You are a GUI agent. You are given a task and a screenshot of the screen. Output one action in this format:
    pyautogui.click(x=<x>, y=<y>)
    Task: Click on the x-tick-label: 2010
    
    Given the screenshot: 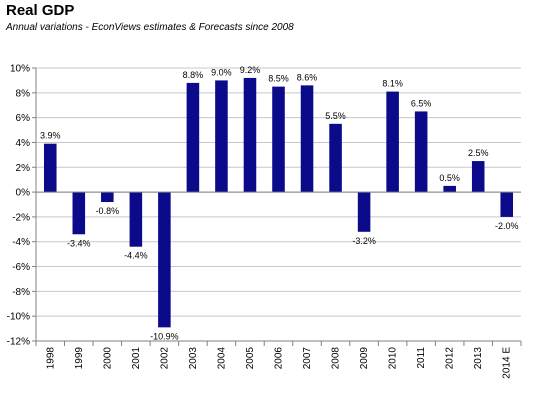 What is the action you would take?
    pyautogui.click(x=393, y=358)
    